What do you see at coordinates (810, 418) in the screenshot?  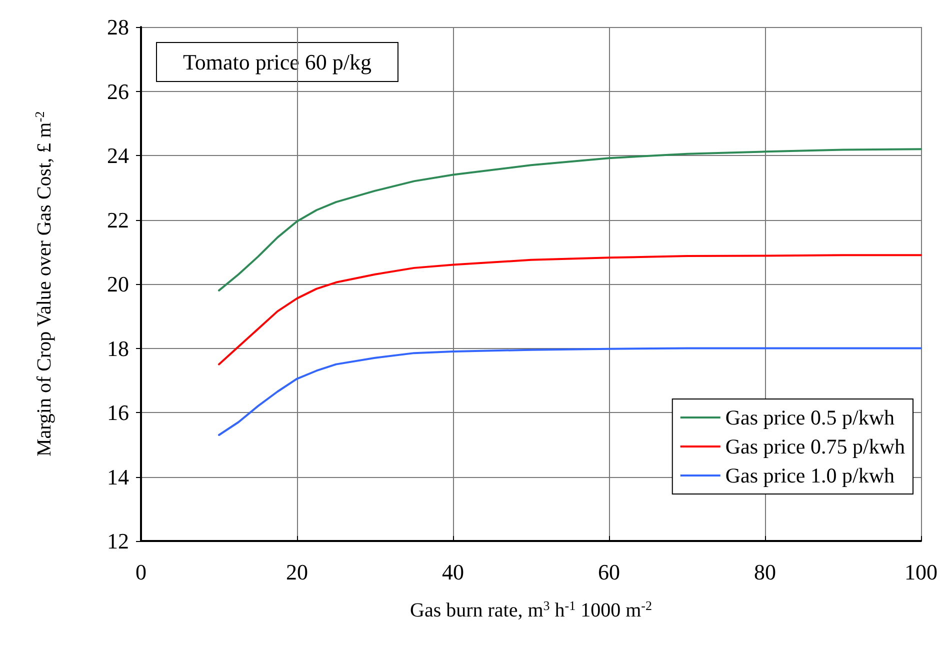 I see `legend-label: Gas price 0.5 p/kwh` at bounding box center [810, 418].